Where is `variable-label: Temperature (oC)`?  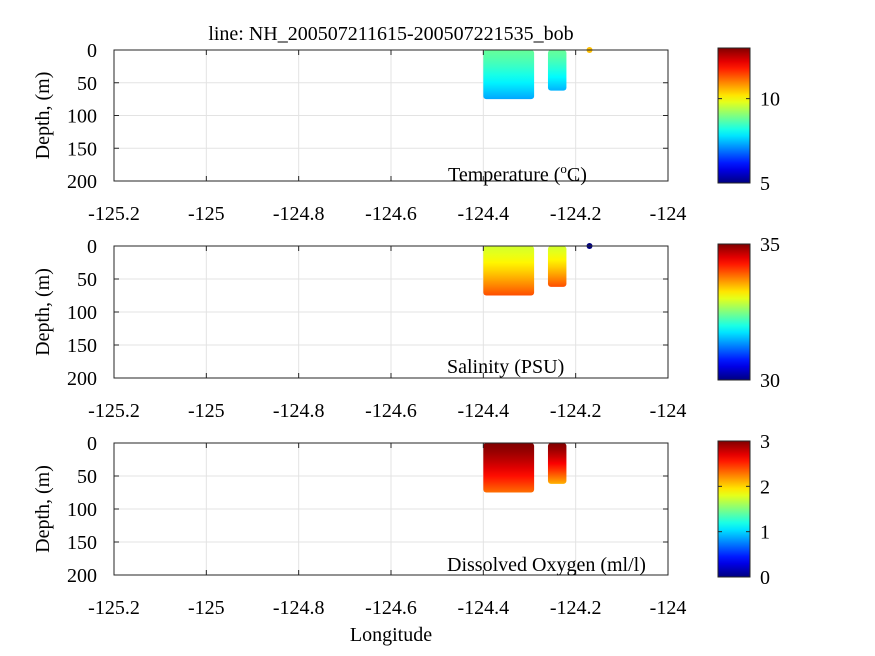 variable-label: Temperature (oC) is located at coordinates (517, 173).